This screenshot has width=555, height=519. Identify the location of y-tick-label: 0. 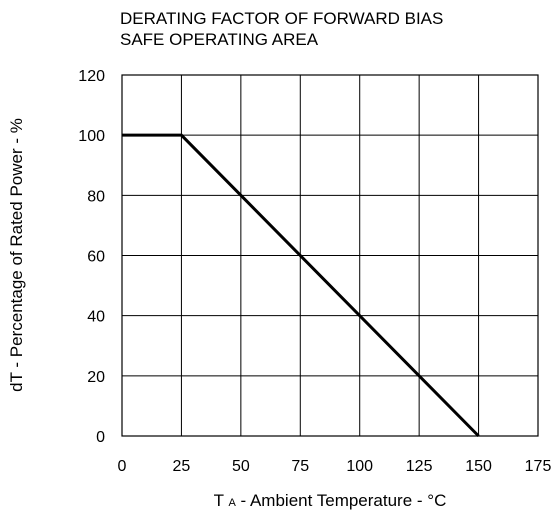
(100, 437).